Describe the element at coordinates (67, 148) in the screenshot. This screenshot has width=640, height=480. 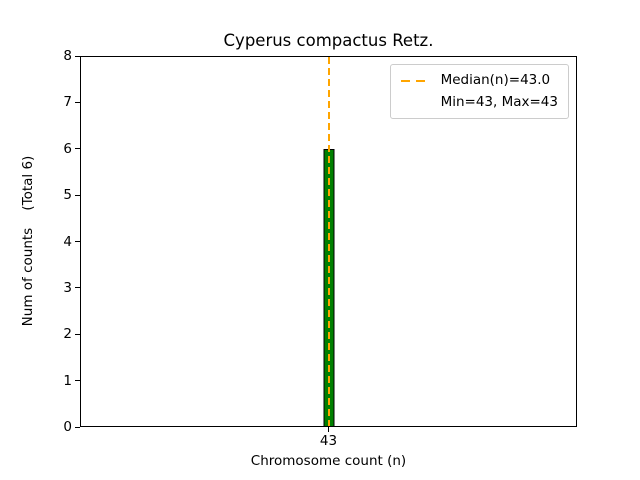
I see `y-tick-label: 6` at that location.